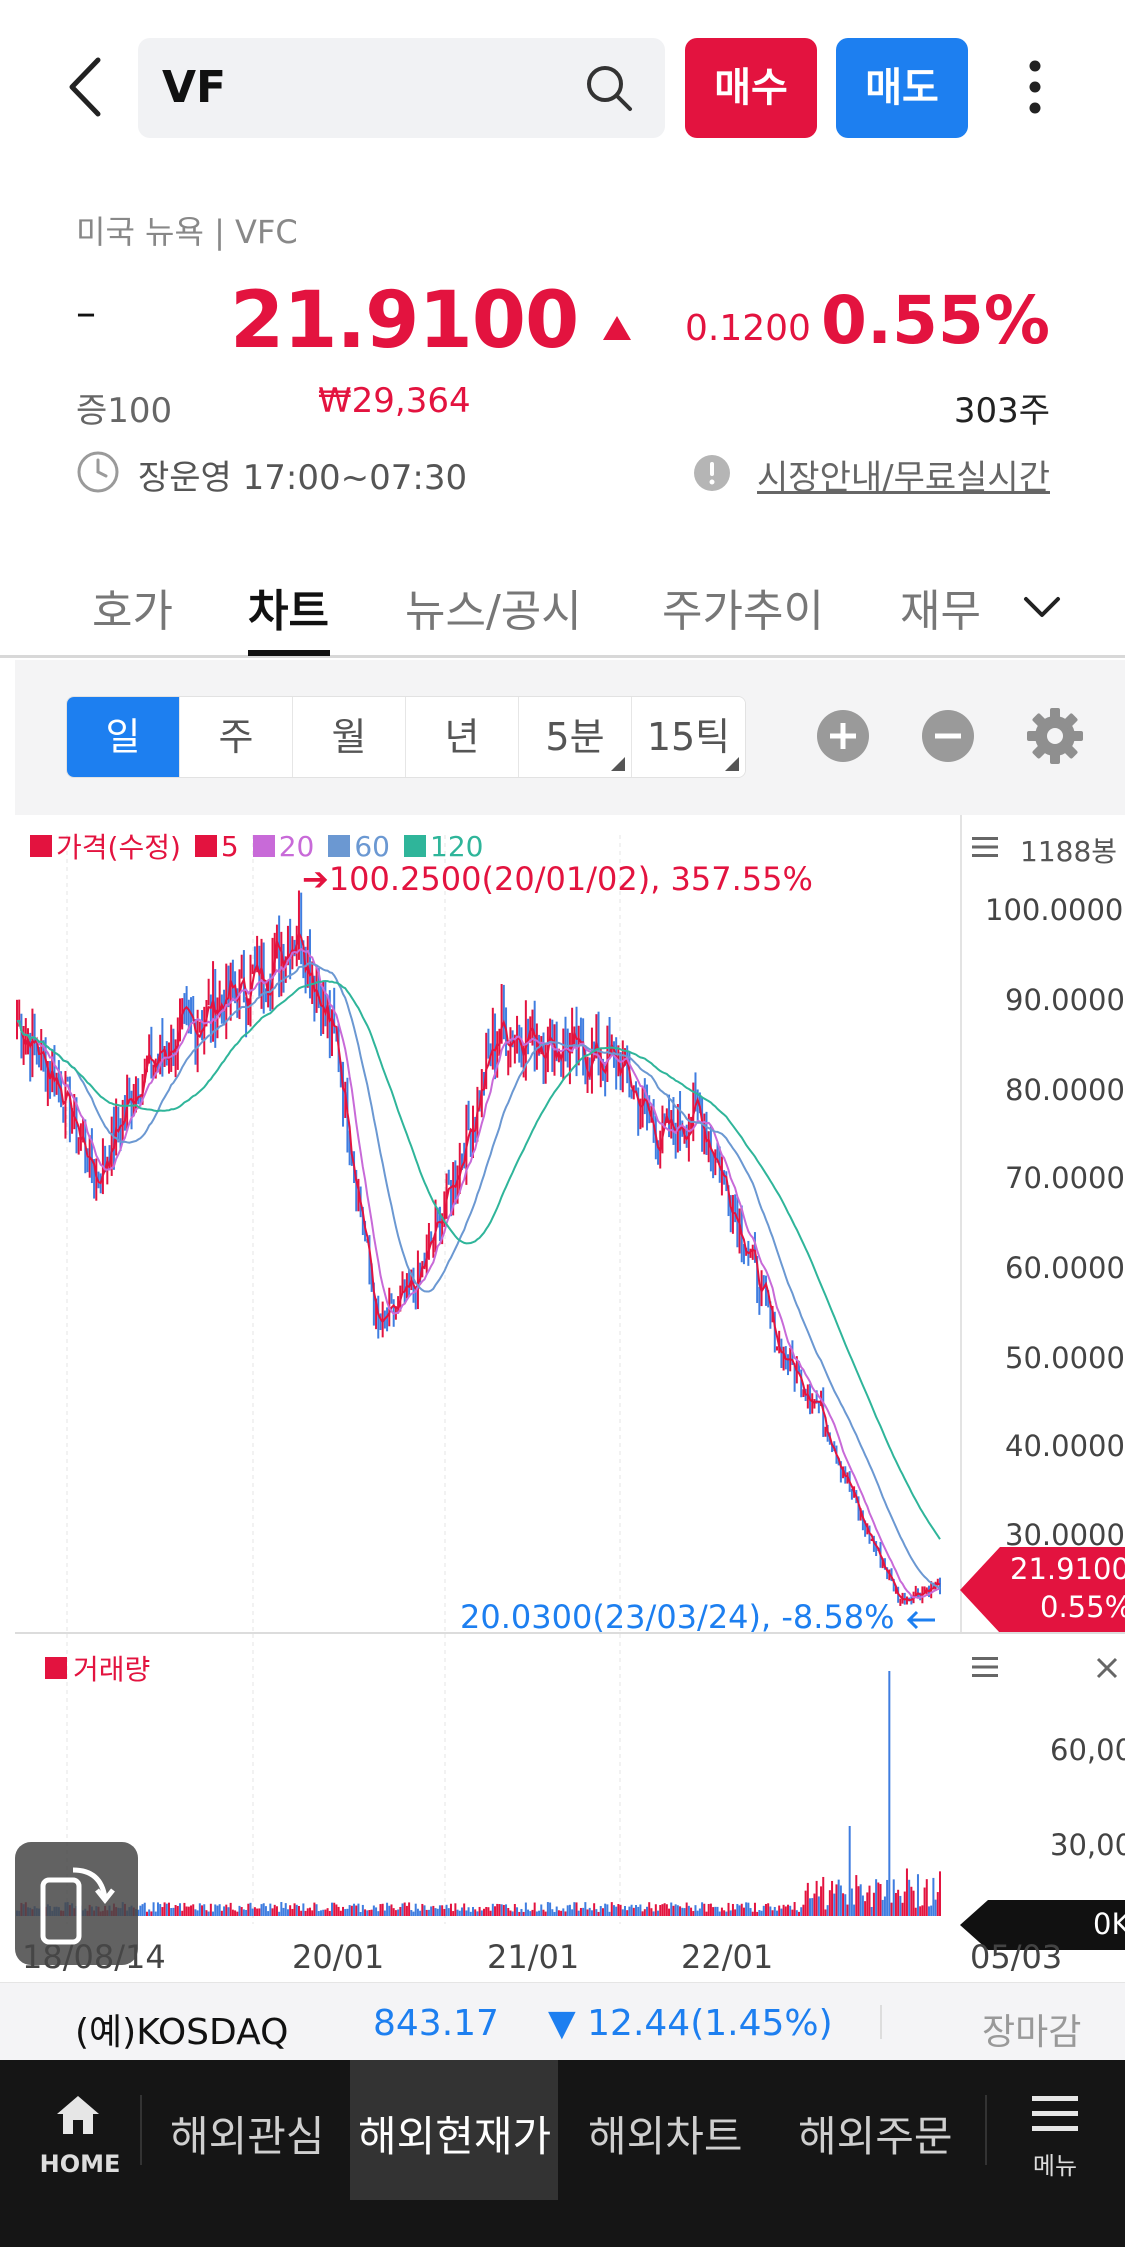 This screenshot has height=2247, width=1125. Describe the element at coordinates (665, 2136) in the screenshot. I see `nav-overseas-chart: 해외차트` at that location.